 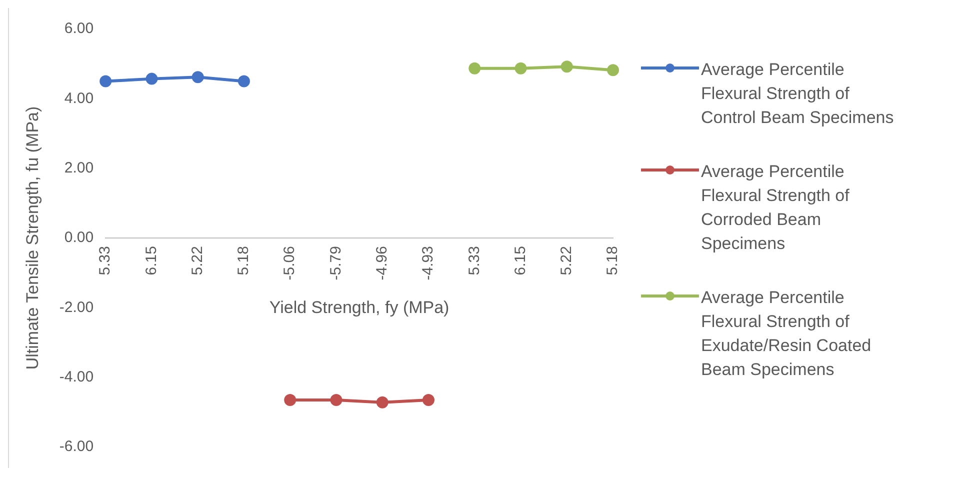 What do you see at coordinates (359, 308) in the screenshot?
I see `x-axis-title: Yield Strength, fy (MPa)` at bounding box center [359, 308].